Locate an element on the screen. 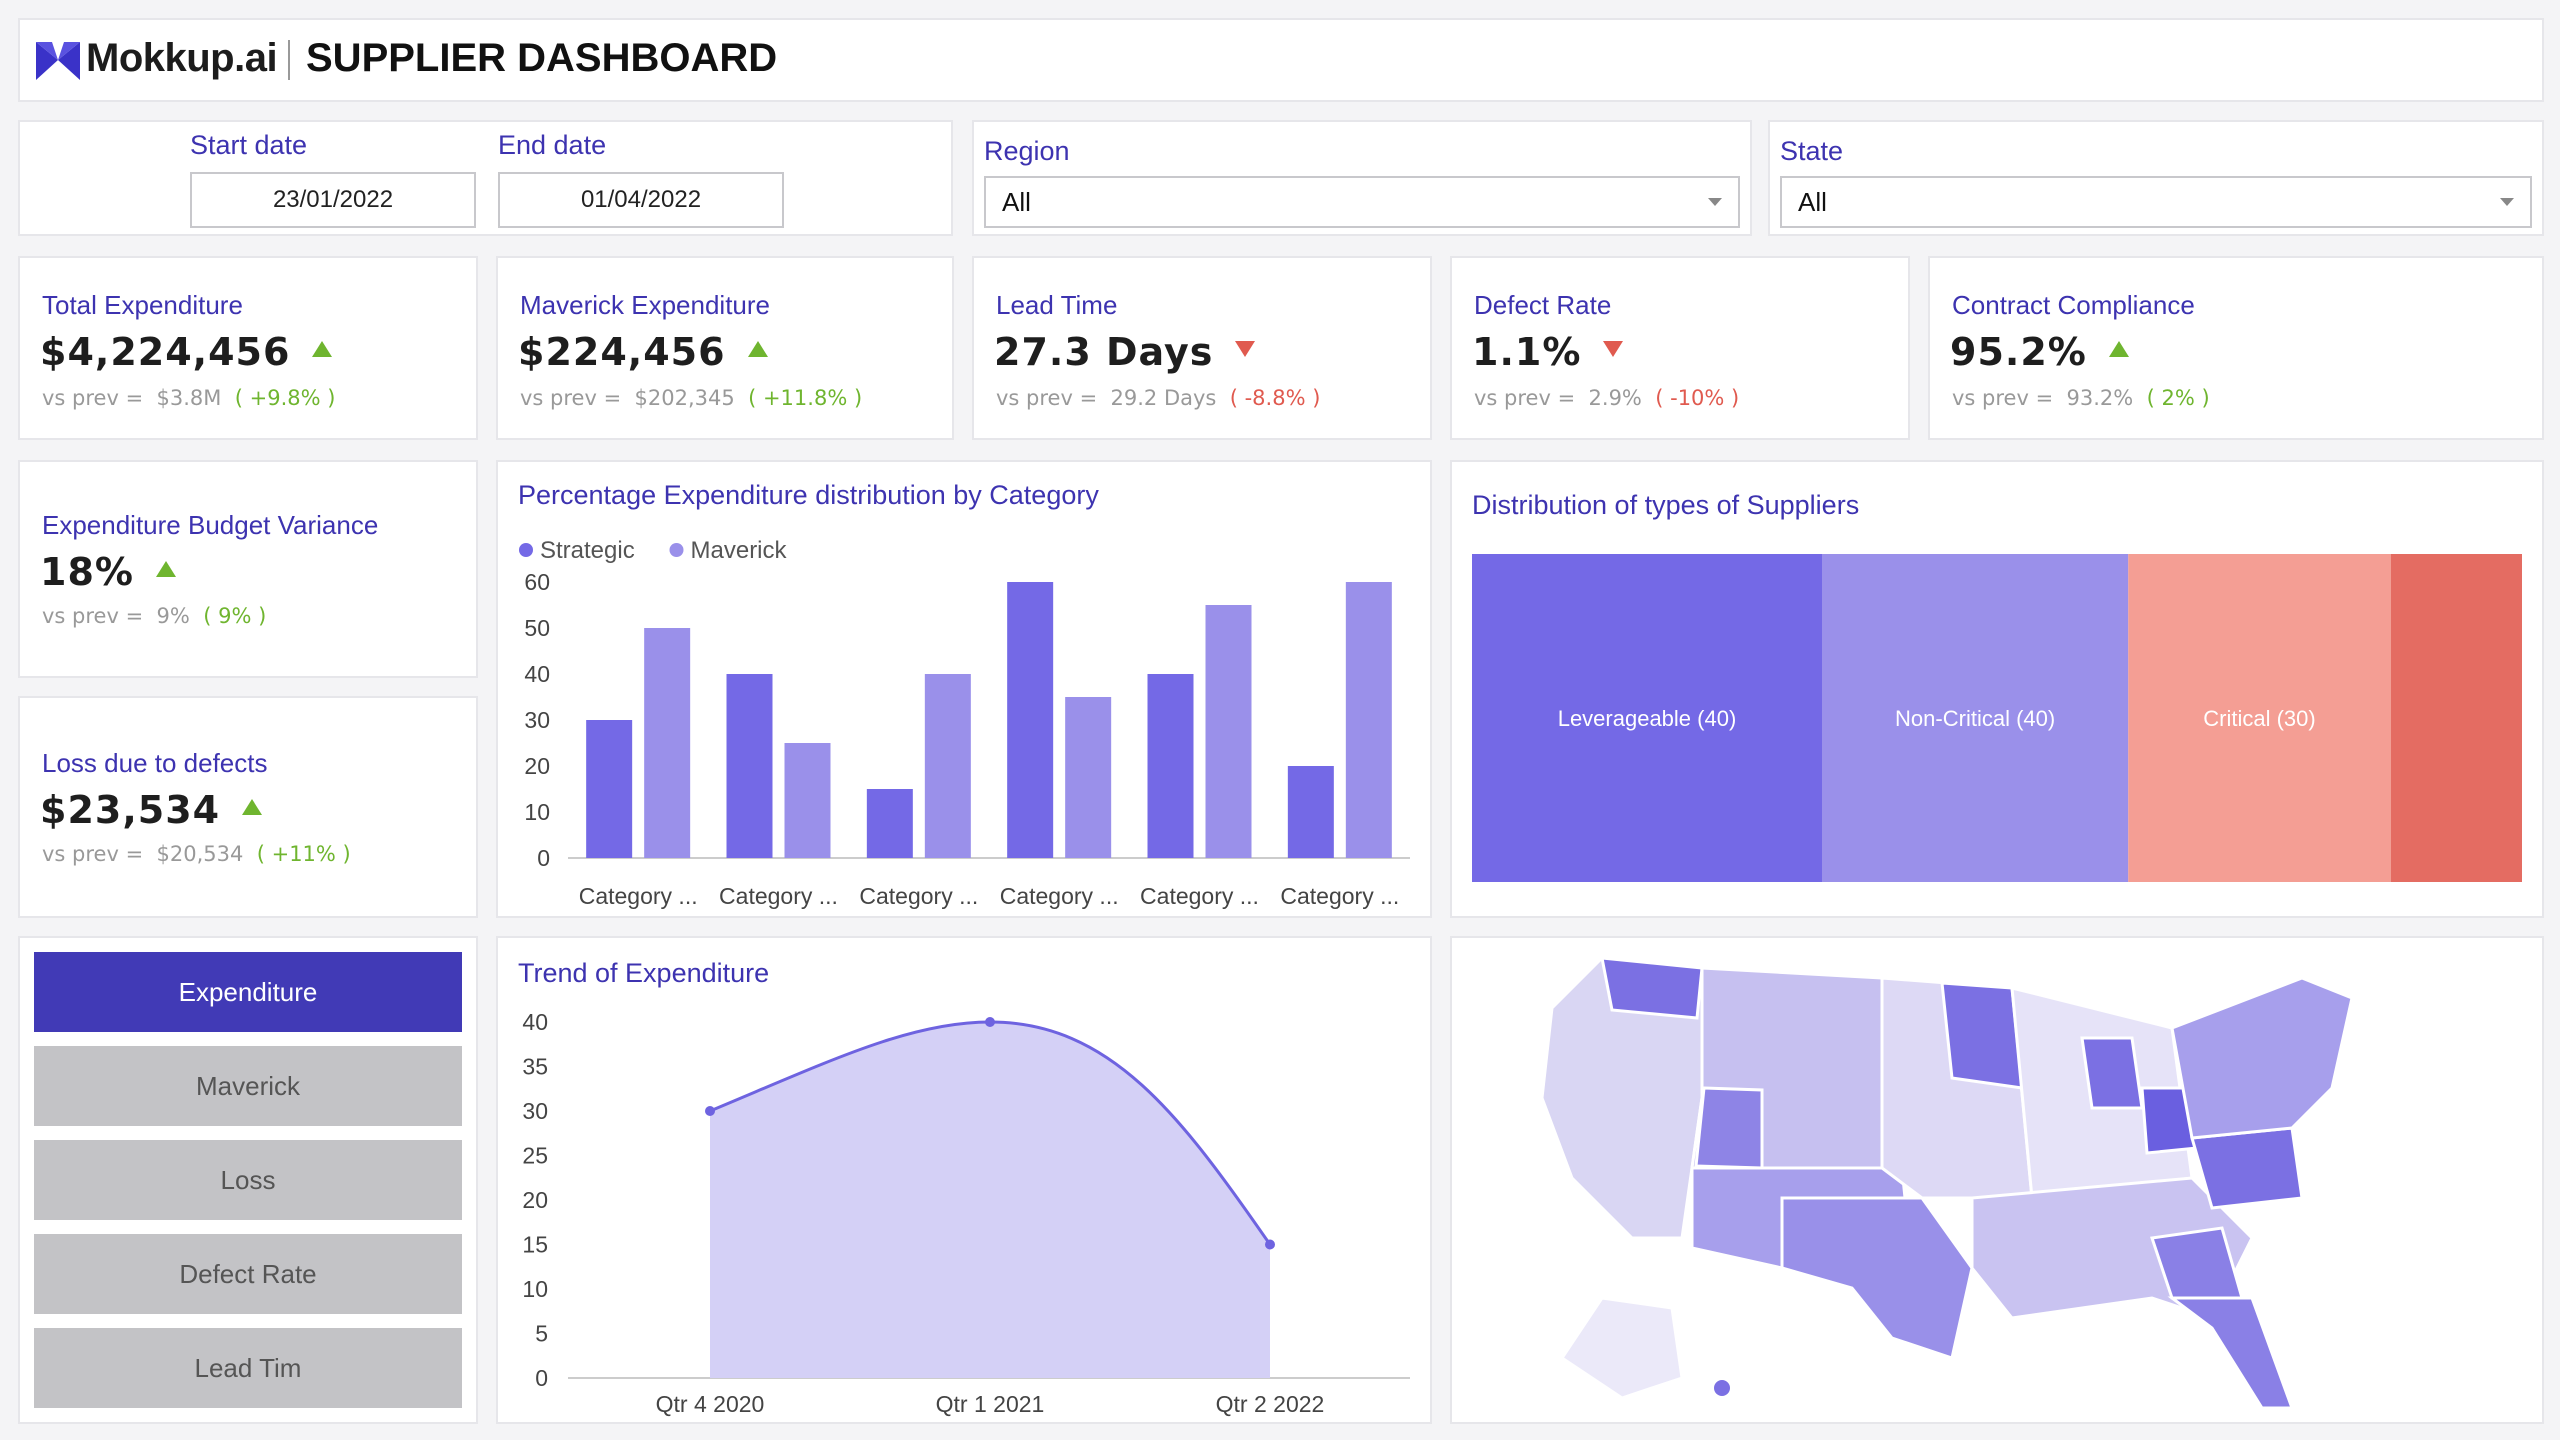  map-region-michigan is located at coordinates (2112, 1073).